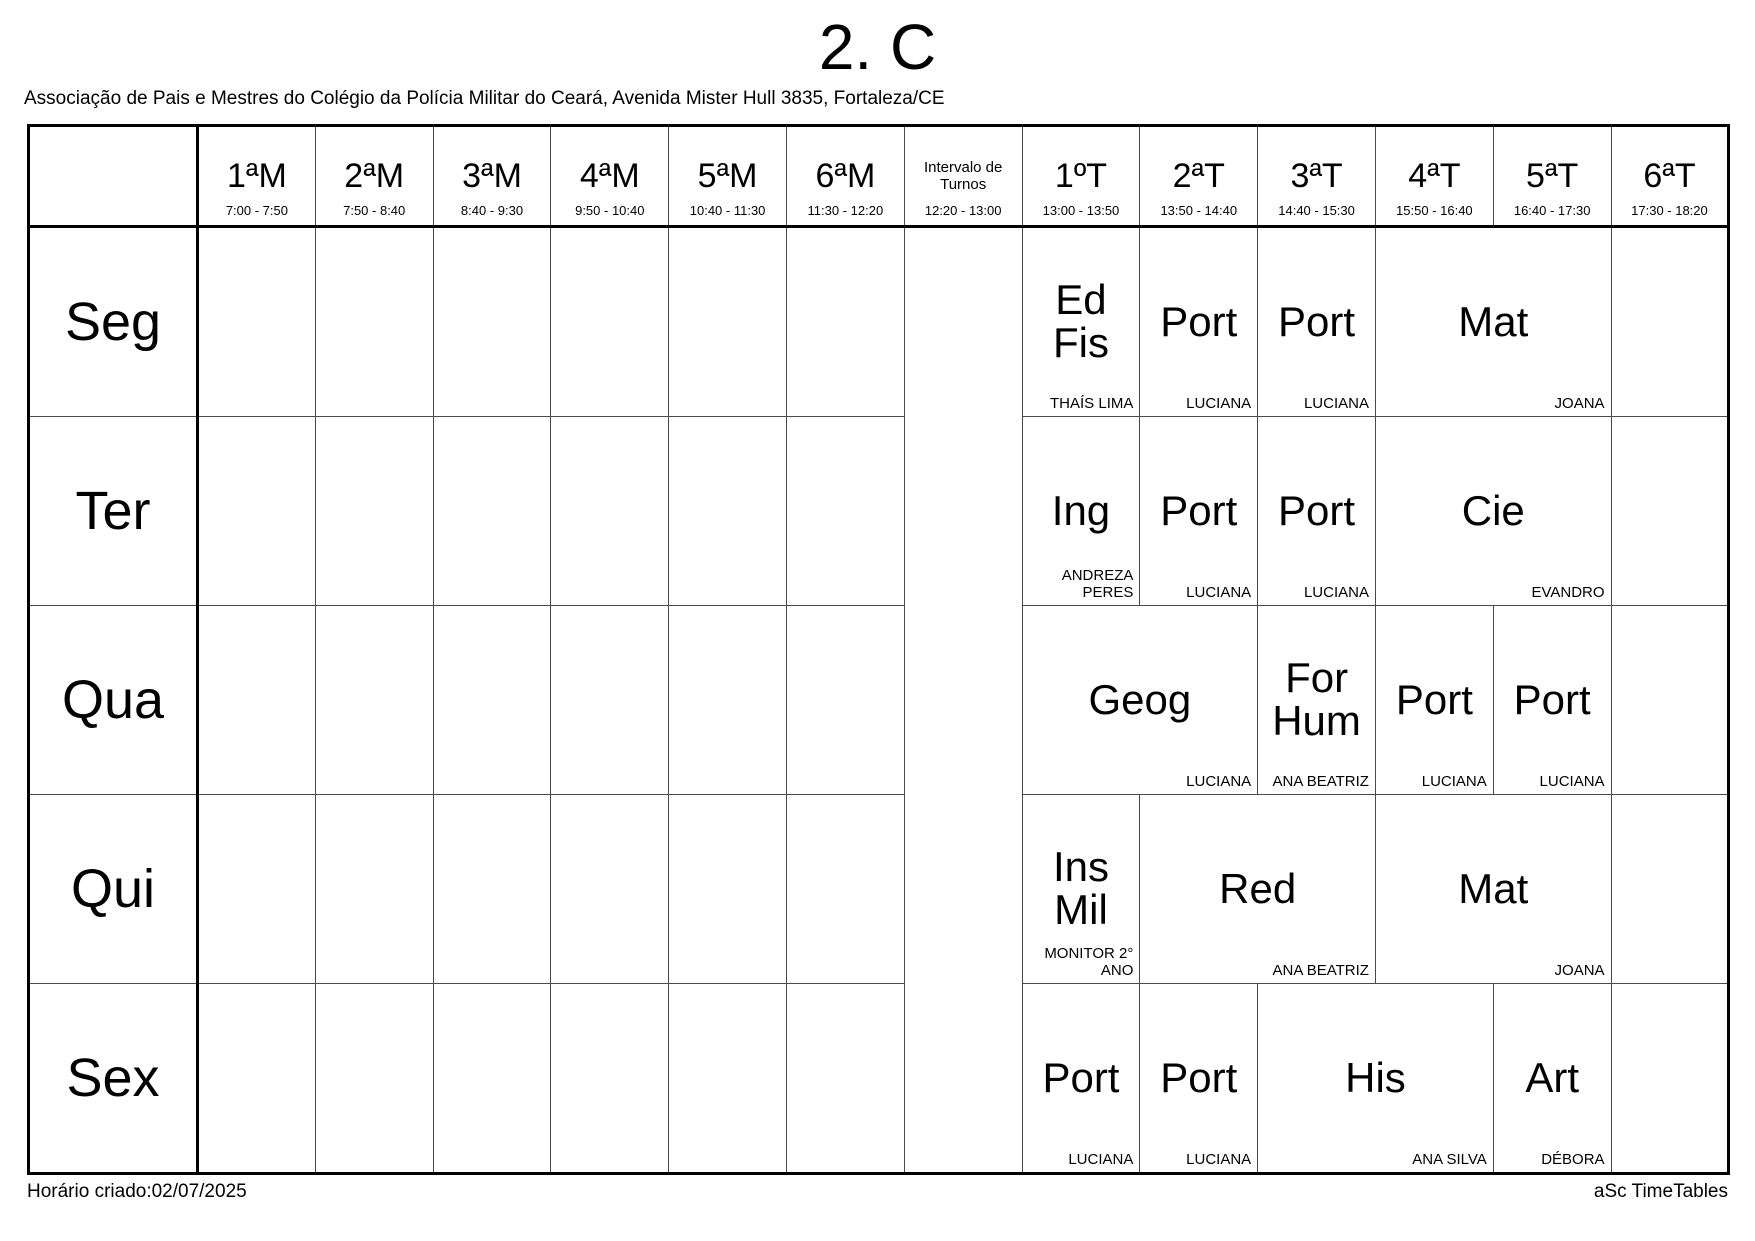 This screenshot has width=1755, height=1241. Describe the element at coordinates (845, 176) in the screenshot. I see `period-header-6m: 6ªM 11:30 - 12:20` at that location.